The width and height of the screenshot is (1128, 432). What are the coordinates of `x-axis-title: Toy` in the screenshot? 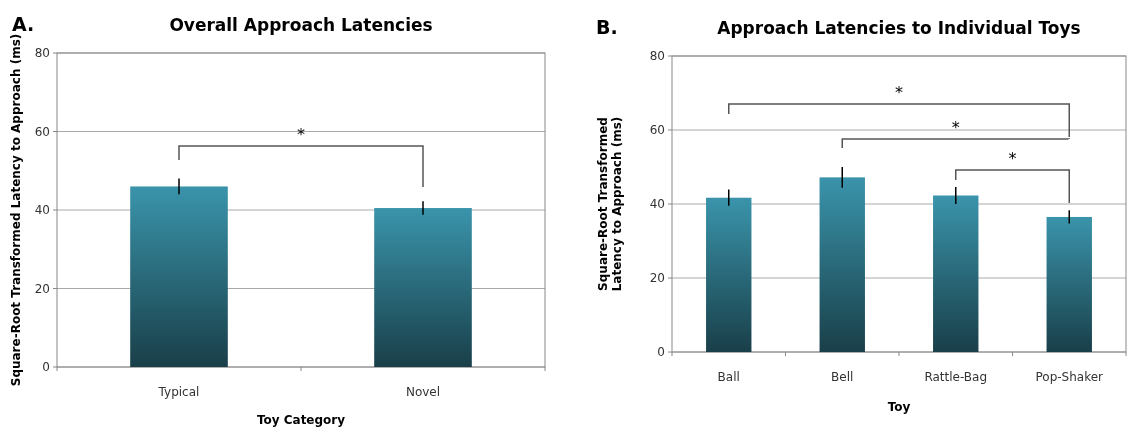 It's located at (899, 407).